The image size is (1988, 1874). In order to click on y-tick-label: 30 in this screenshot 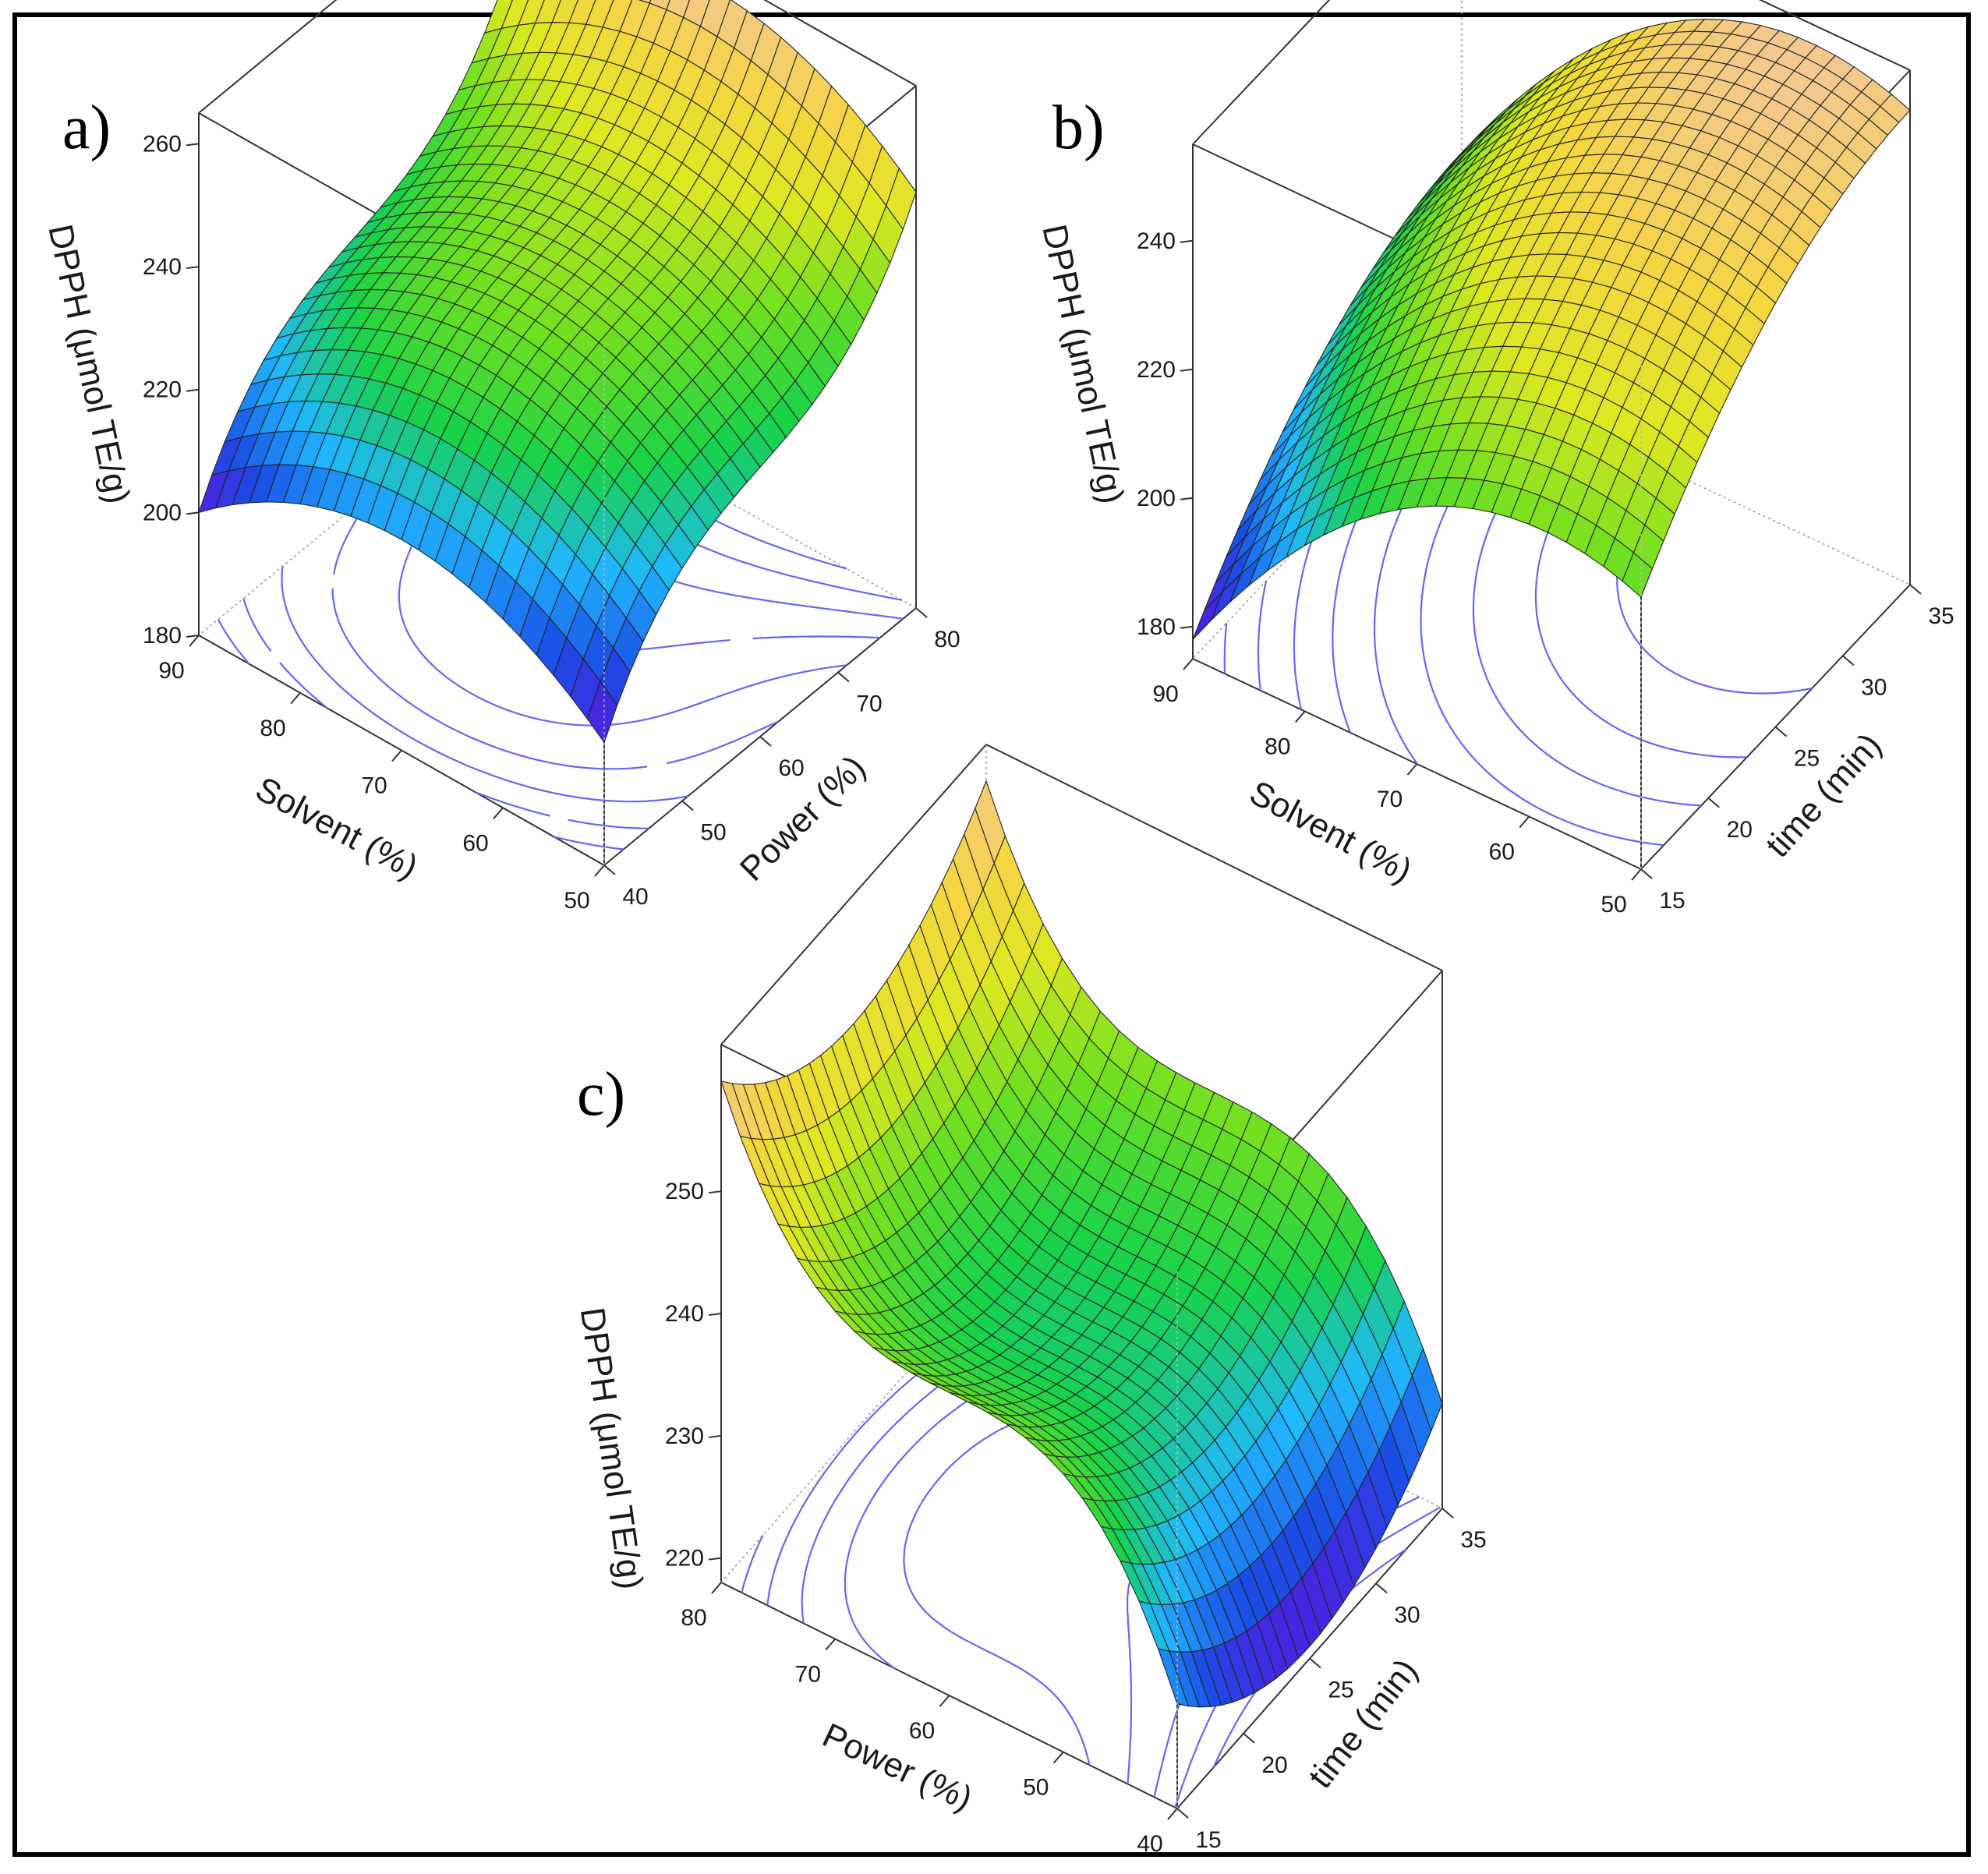, I will do `click(1874, 687)`.